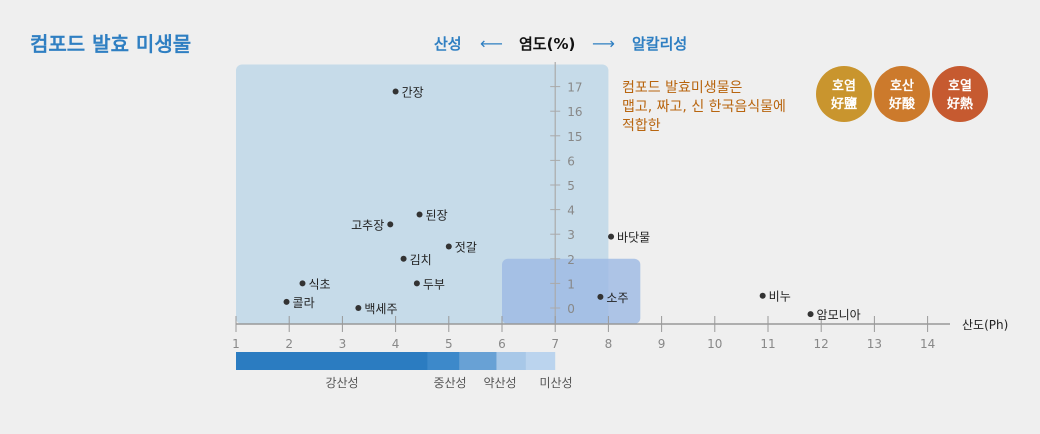 This screenshot has height=434, width=1040. I want to click on data-point-label: 간장, so click(413, 93).